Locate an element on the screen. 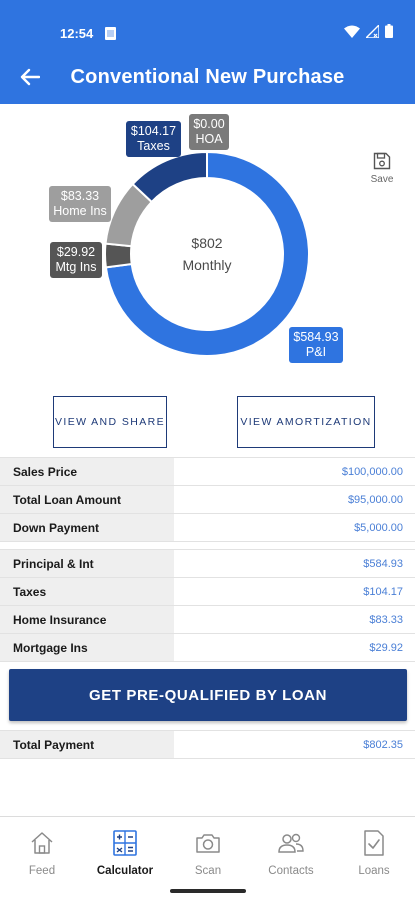 This screenshot has height=900, width=415. row-value: $100,000.00 is located at coordinates (372, 472).